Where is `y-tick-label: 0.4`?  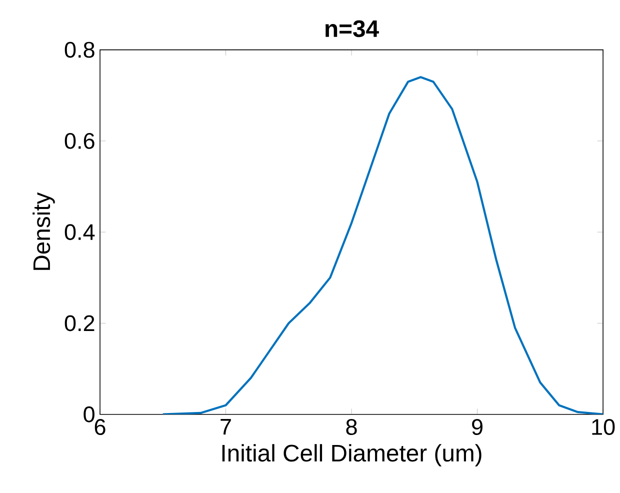
y-tick-label: 0.4 is located at coordinates (79, 232).